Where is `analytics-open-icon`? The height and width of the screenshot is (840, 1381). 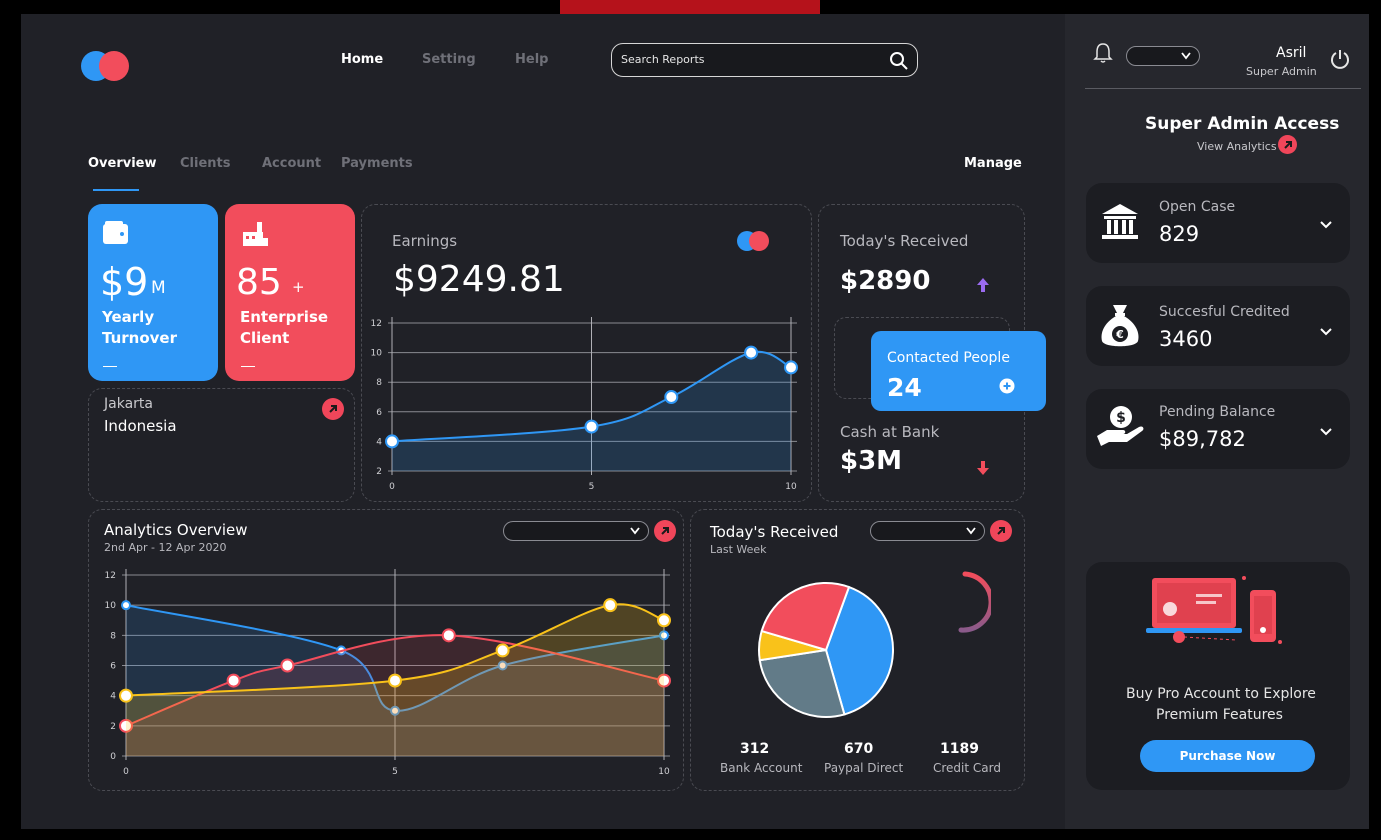 analytics-open-icon is located at coordinates (665, 531).